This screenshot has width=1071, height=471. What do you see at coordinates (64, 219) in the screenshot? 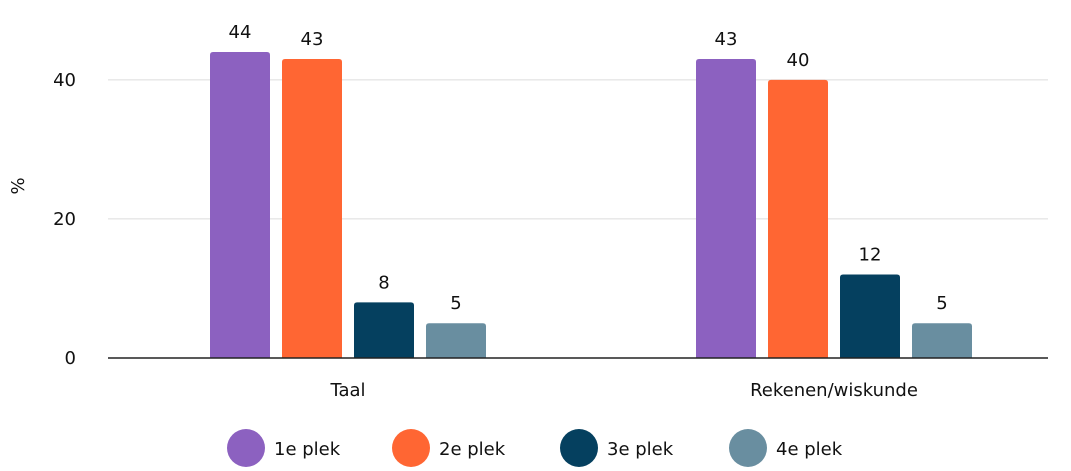
I see `y-tick-label: 20` at bounding box center [64, 219].